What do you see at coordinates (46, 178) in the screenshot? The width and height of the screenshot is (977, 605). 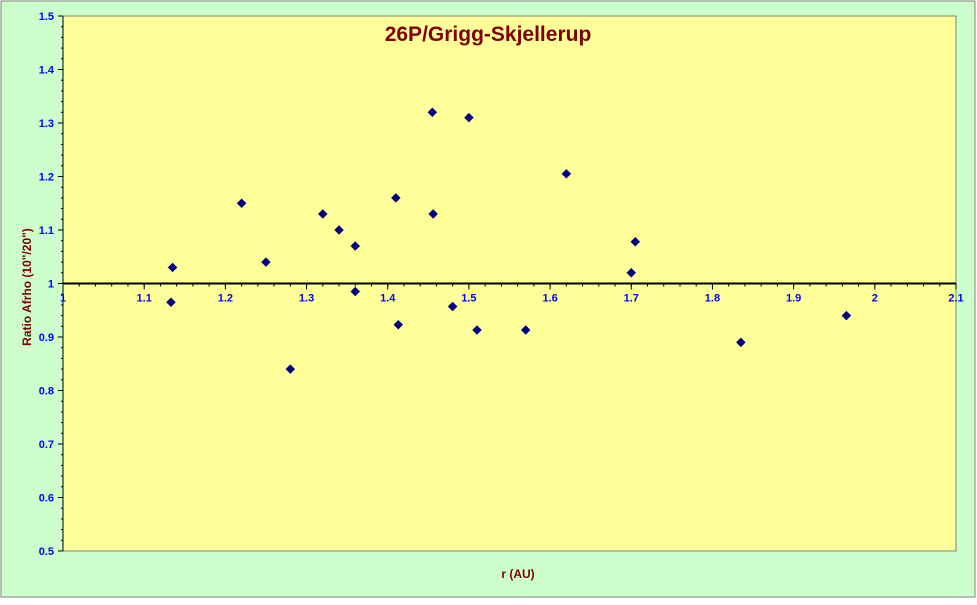 I see `y-tick-label: 1.2` at bounding box center [46, 178].